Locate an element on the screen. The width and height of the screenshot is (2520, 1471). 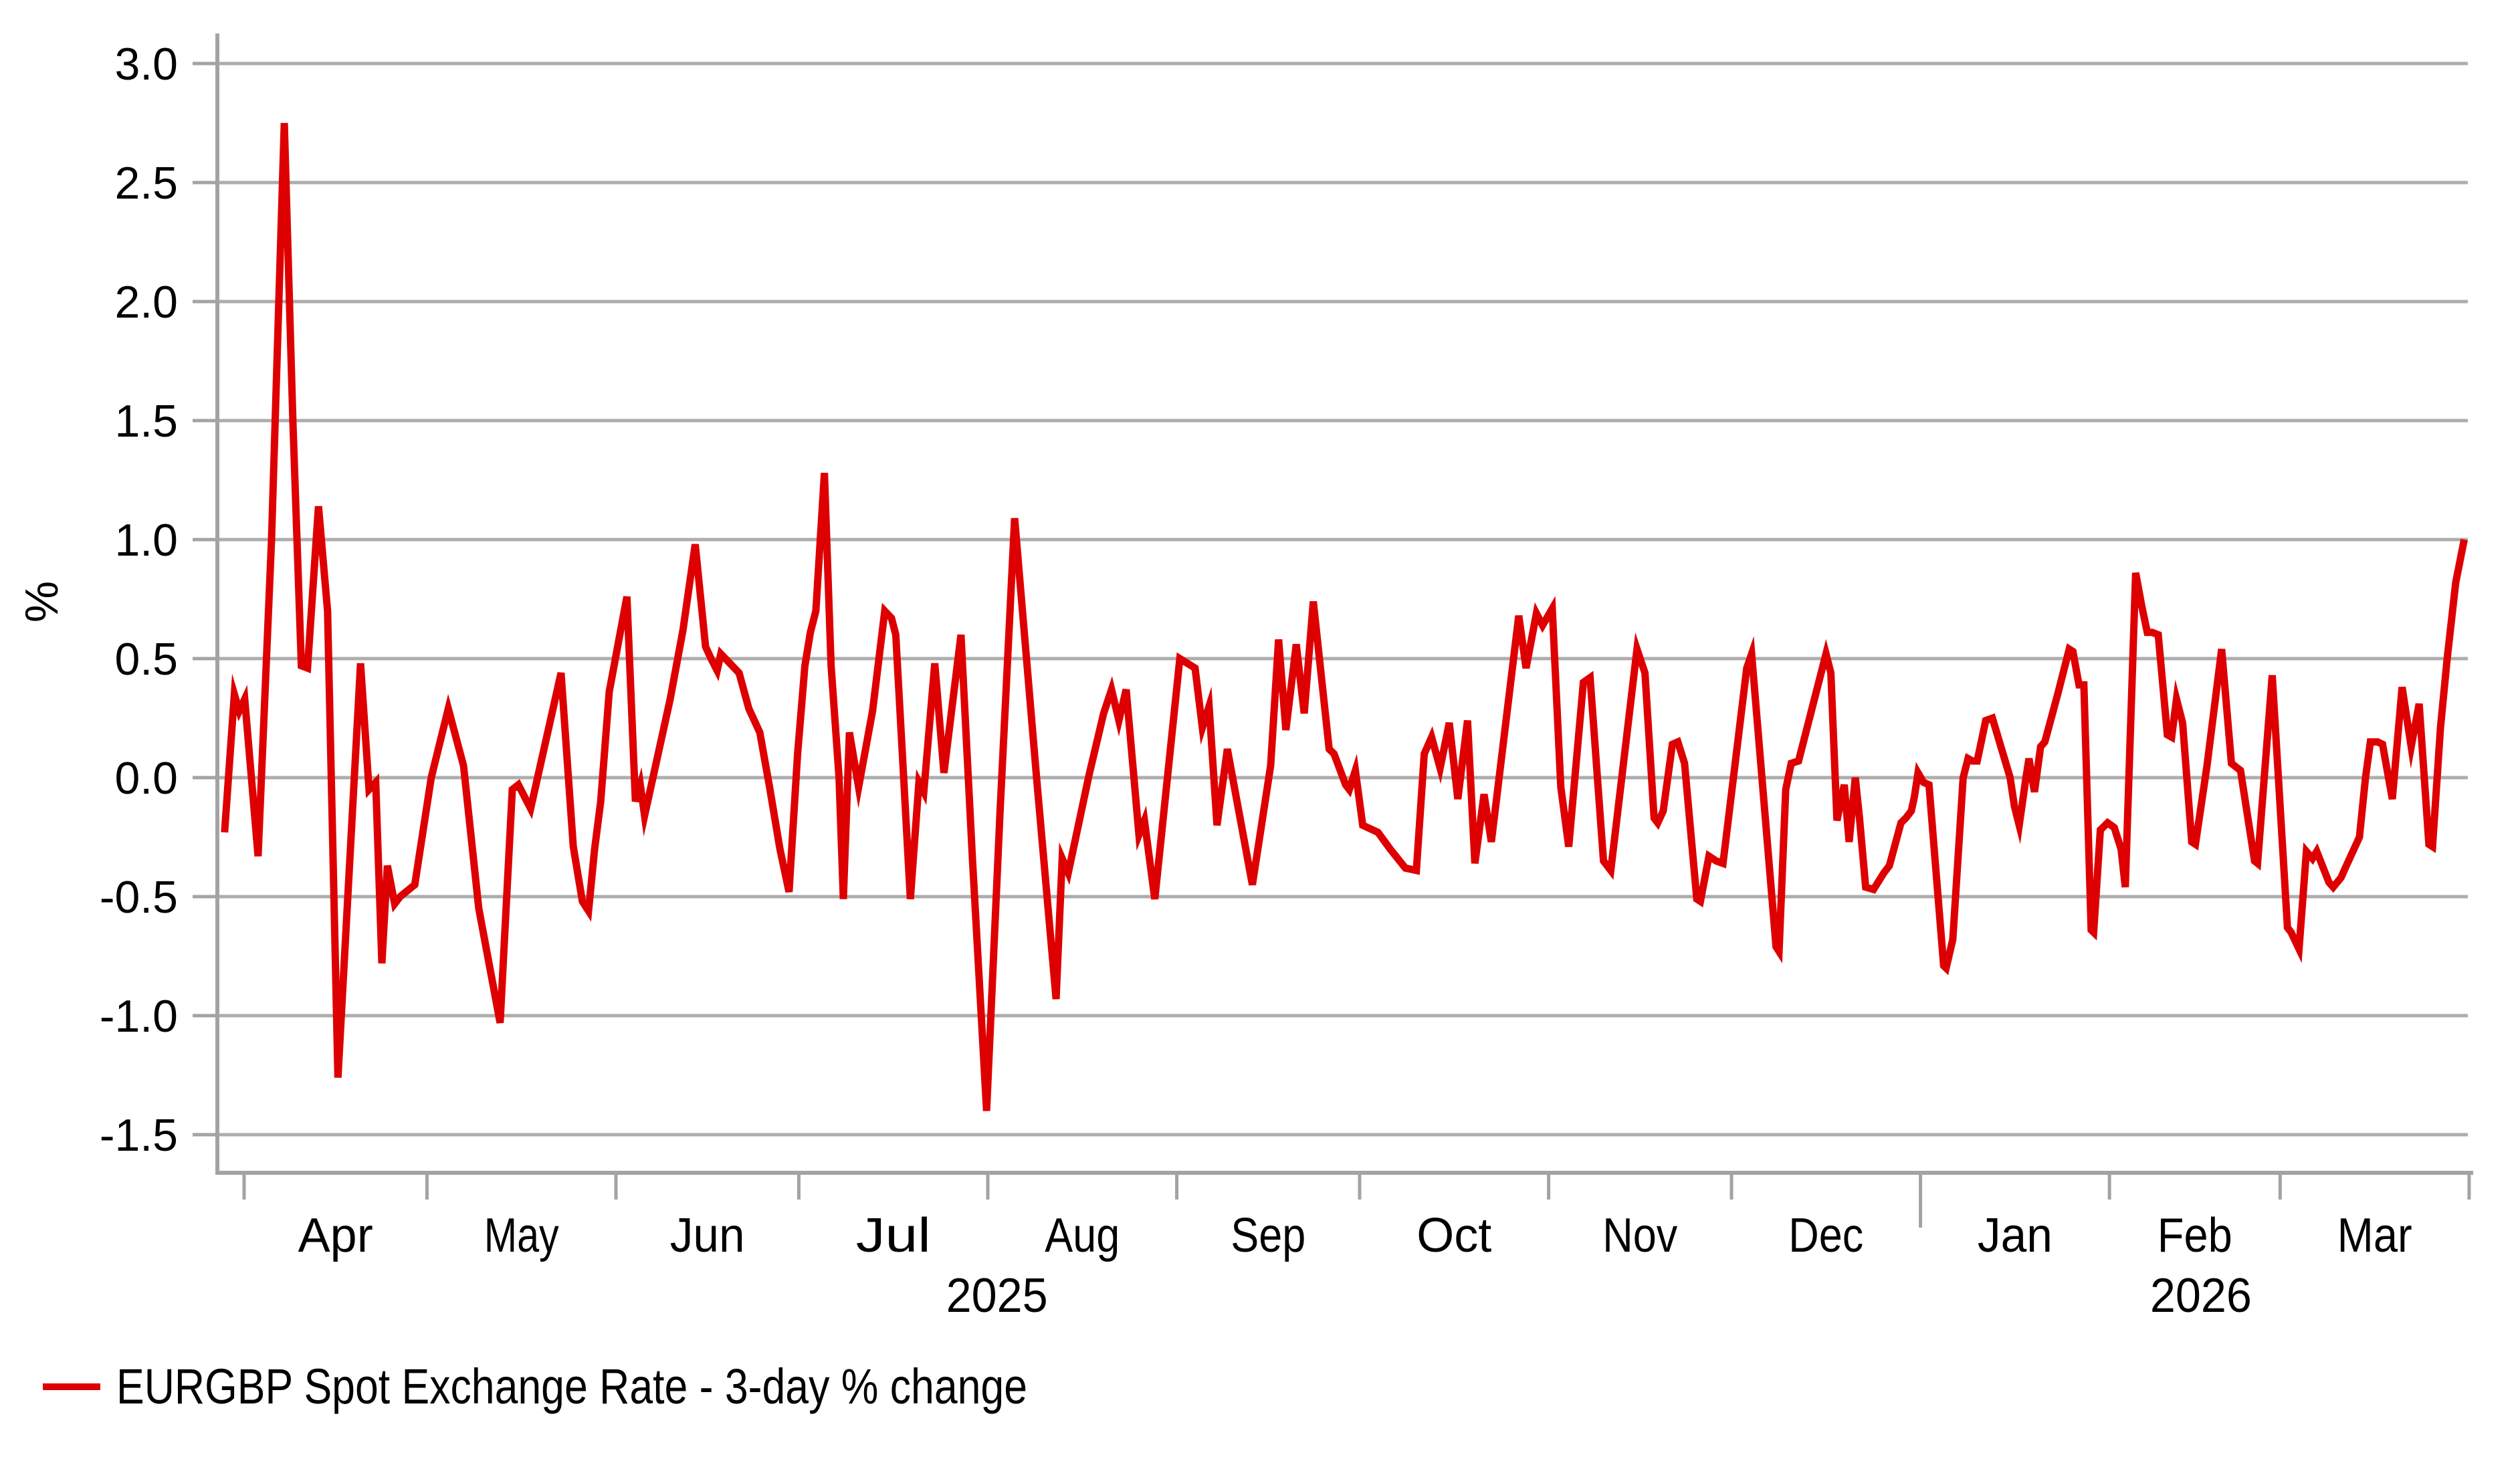
month-label-Jun: Jun is located at coordinates (707, 1235).